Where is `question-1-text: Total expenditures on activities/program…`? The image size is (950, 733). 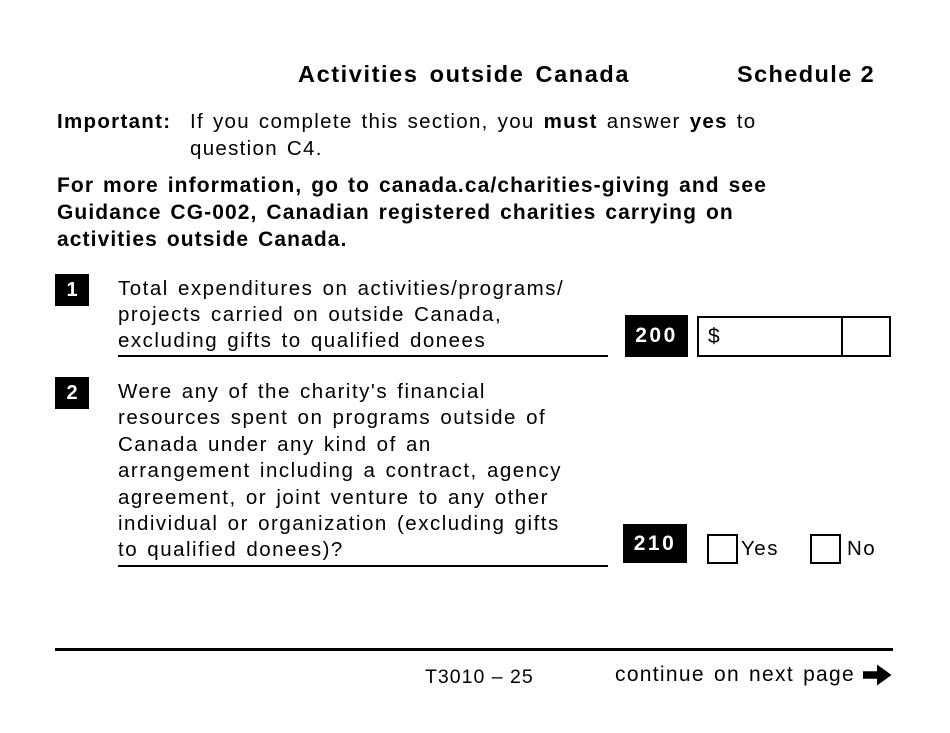 question-1-text: Total expenditures on activities/program… is located at coordinates (363, 316).